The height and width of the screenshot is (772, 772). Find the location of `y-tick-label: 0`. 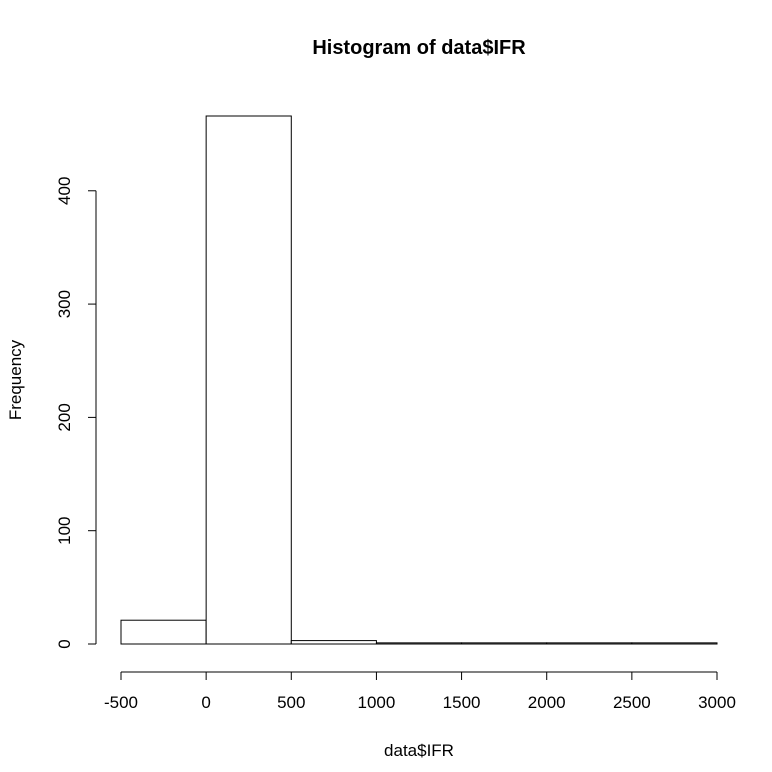

y-tick-label: 0 is located at coordinates (64, 643).